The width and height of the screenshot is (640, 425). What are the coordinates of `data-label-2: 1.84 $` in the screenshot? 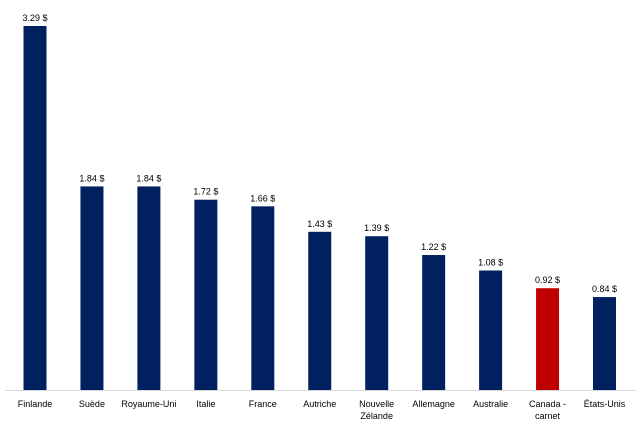 It's located at (148, 178).